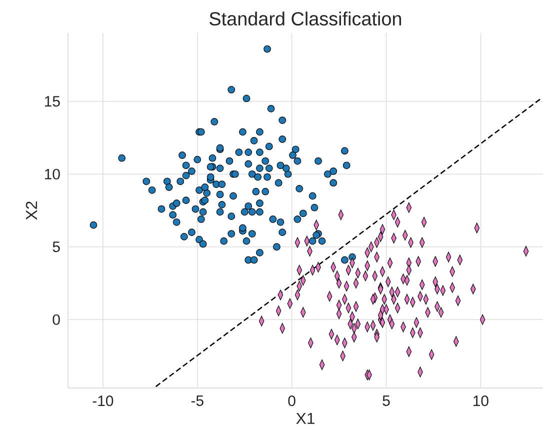 This screenshot has height=443, width=543. I want to click on chart-title: Standard Classification, so click(306, 19).